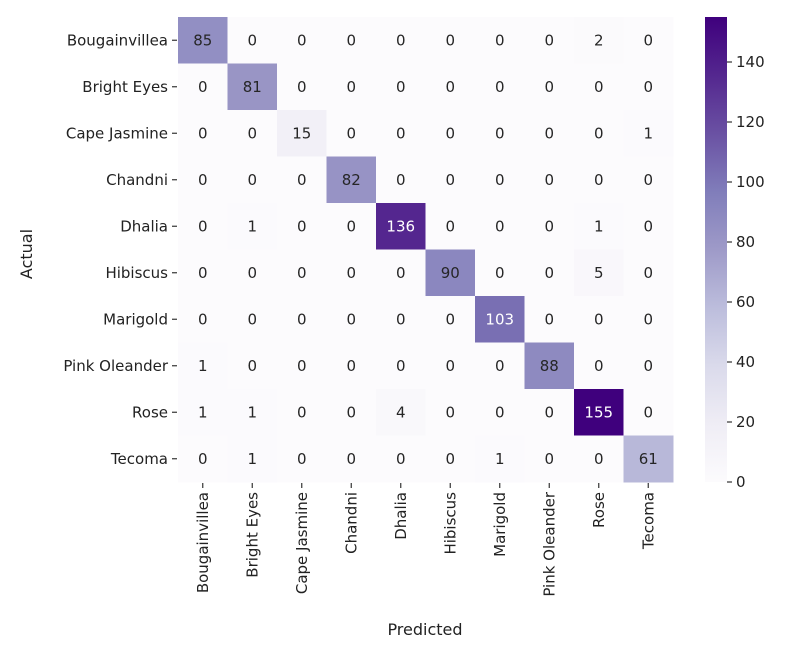 This screenshot has height=648, width=786. I want to click on x-tick-label: Dhalia, so click(401, 516).